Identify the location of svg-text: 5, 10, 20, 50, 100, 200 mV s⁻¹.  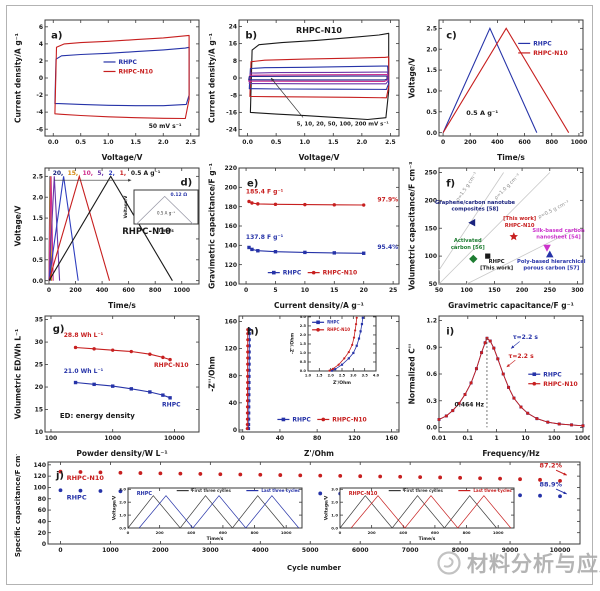
(343, 124).